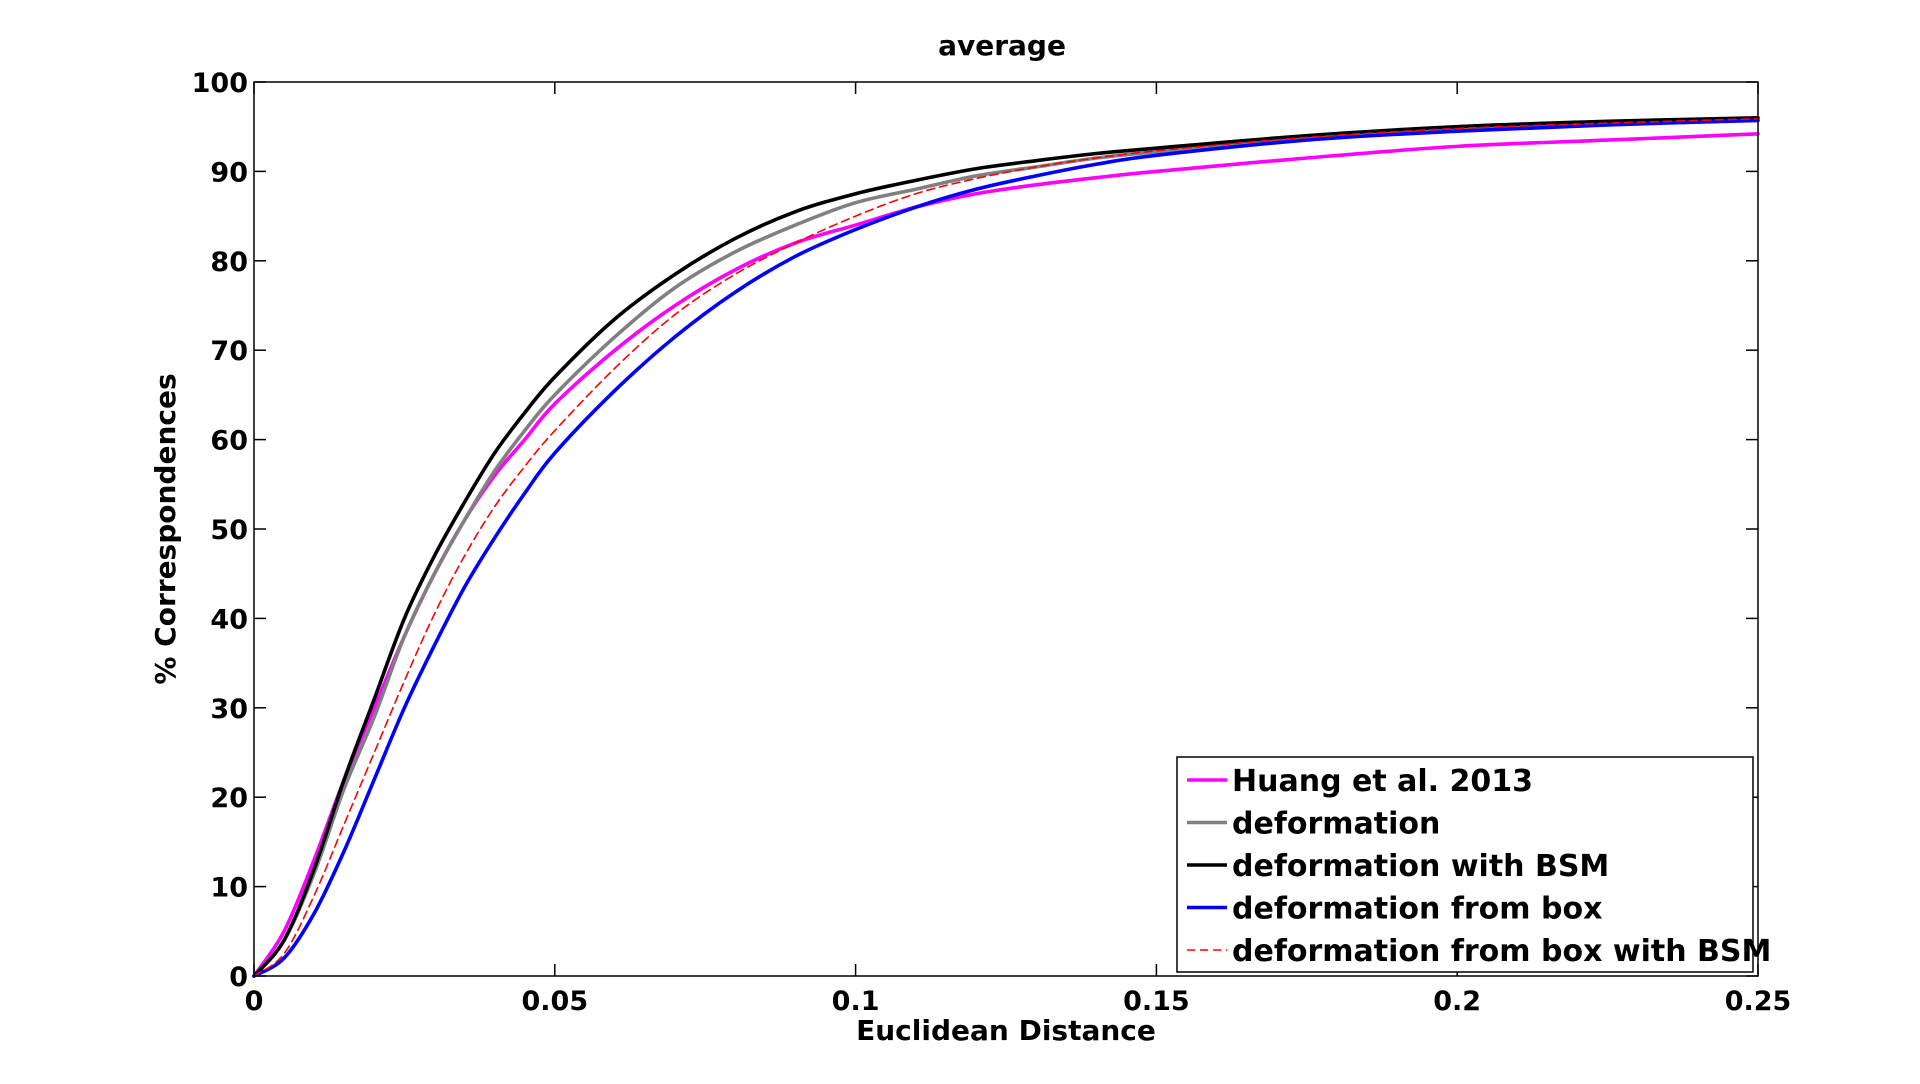 Image resolution: width=1920 pixels, height=1084 pixels. Describe the element at coordinates (229, 172) in the screenshot. I see `y-tick-label: 90` at that location.